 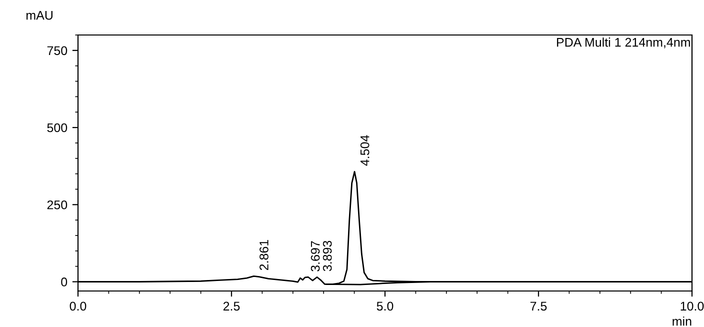 I want to click on annotation: 3.893, so click(x=327, y=256).